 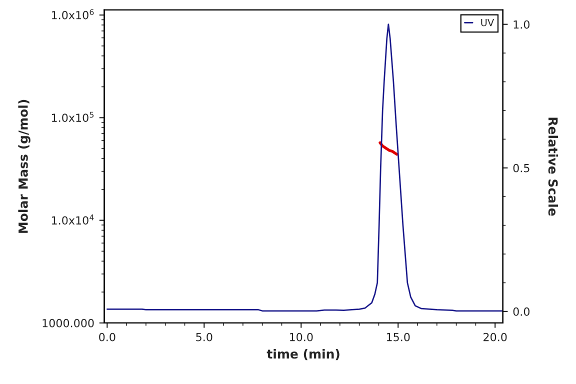 What do you see at coordinates (553, 167) in the screenshot?
I see `y2-axis-title: Relative Scale` at bounding box center [553, 167].